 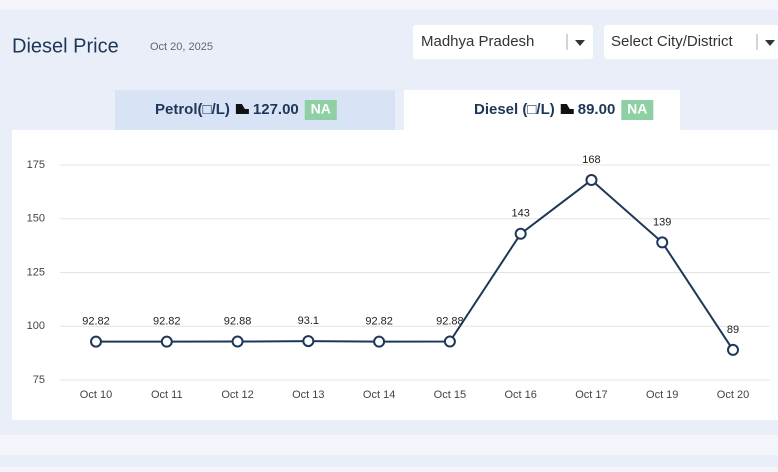 I want to click on date: Oct 20, 2025, so click(x=181, y=47).